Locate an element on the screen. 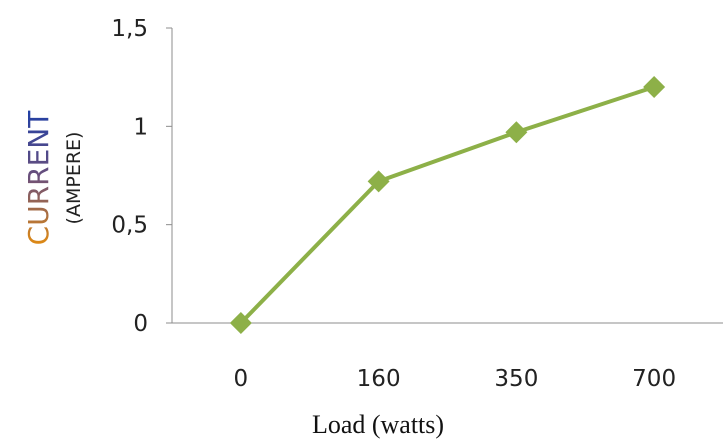 The height and width of the screenshot is (441, 723). x-tick-label: 0 is located at coordinates (241, 379).